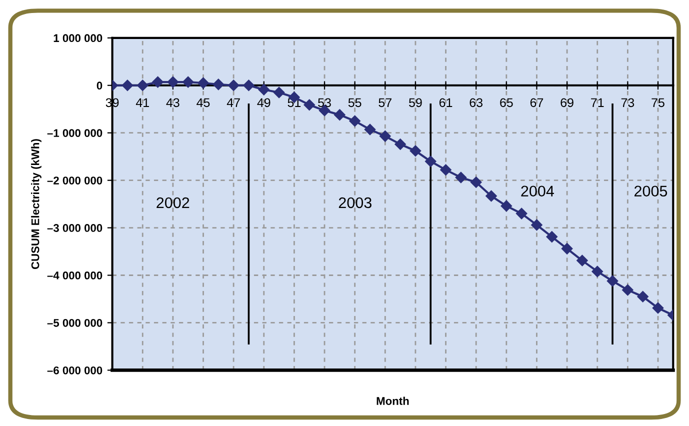 Image resolution: width=689 pixels, height=426 pixels. What do you see at coordinates (74, 370) in the screenshot?
I see `y-tick-label: –6 000 000` at bounding box center [74, 370].